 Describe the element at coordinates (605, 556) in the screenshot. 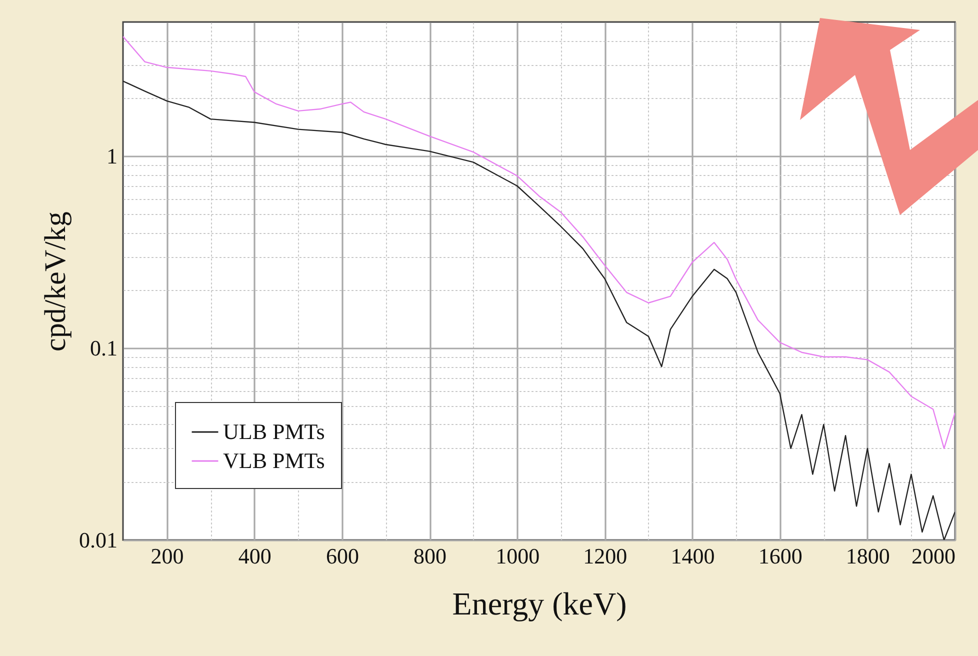

I see `x-tick-label: 1200` at that location.